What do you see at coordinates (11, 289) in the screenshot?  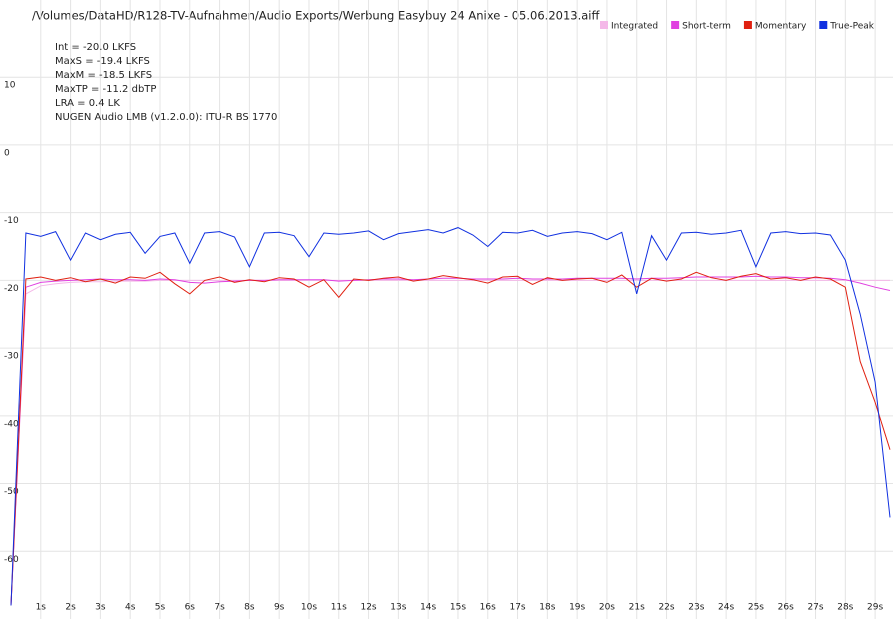 I see `y-tick-label: -20` at bounding box center [11, 289].